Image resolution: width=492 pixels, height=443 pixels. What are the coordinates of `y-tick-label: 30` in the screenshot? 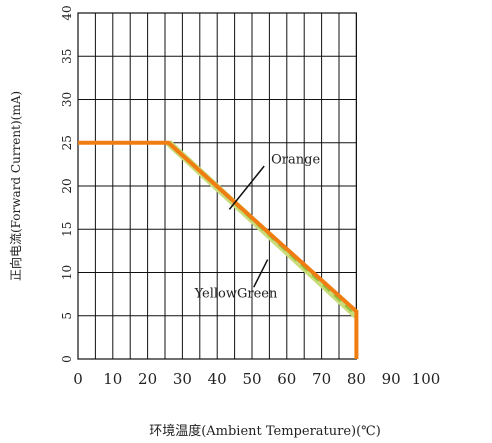 It's located at (67, 99).